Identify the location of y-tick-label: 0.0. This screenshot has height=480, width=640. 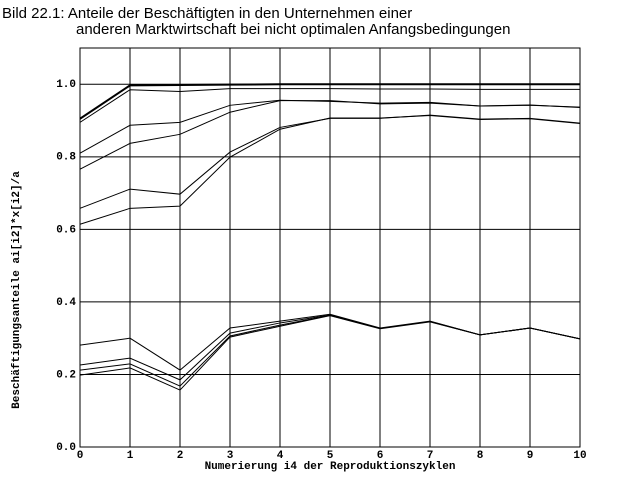
(66, 448).